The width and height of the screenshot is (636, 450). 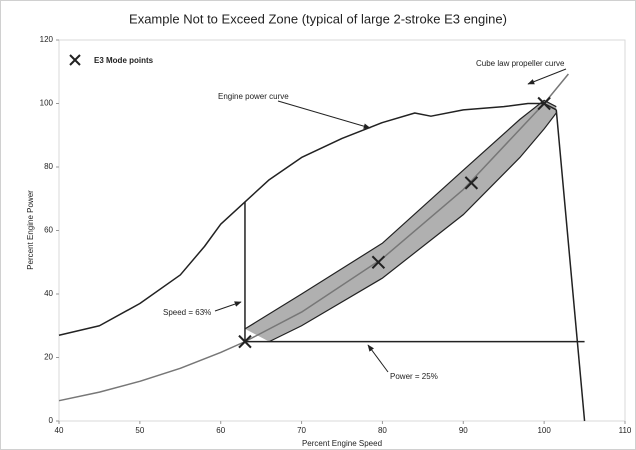 What do you see at coordinates (139, 430) in the screenshot?
I see `x-tick-label: 50` at bounding box center [139, 430].